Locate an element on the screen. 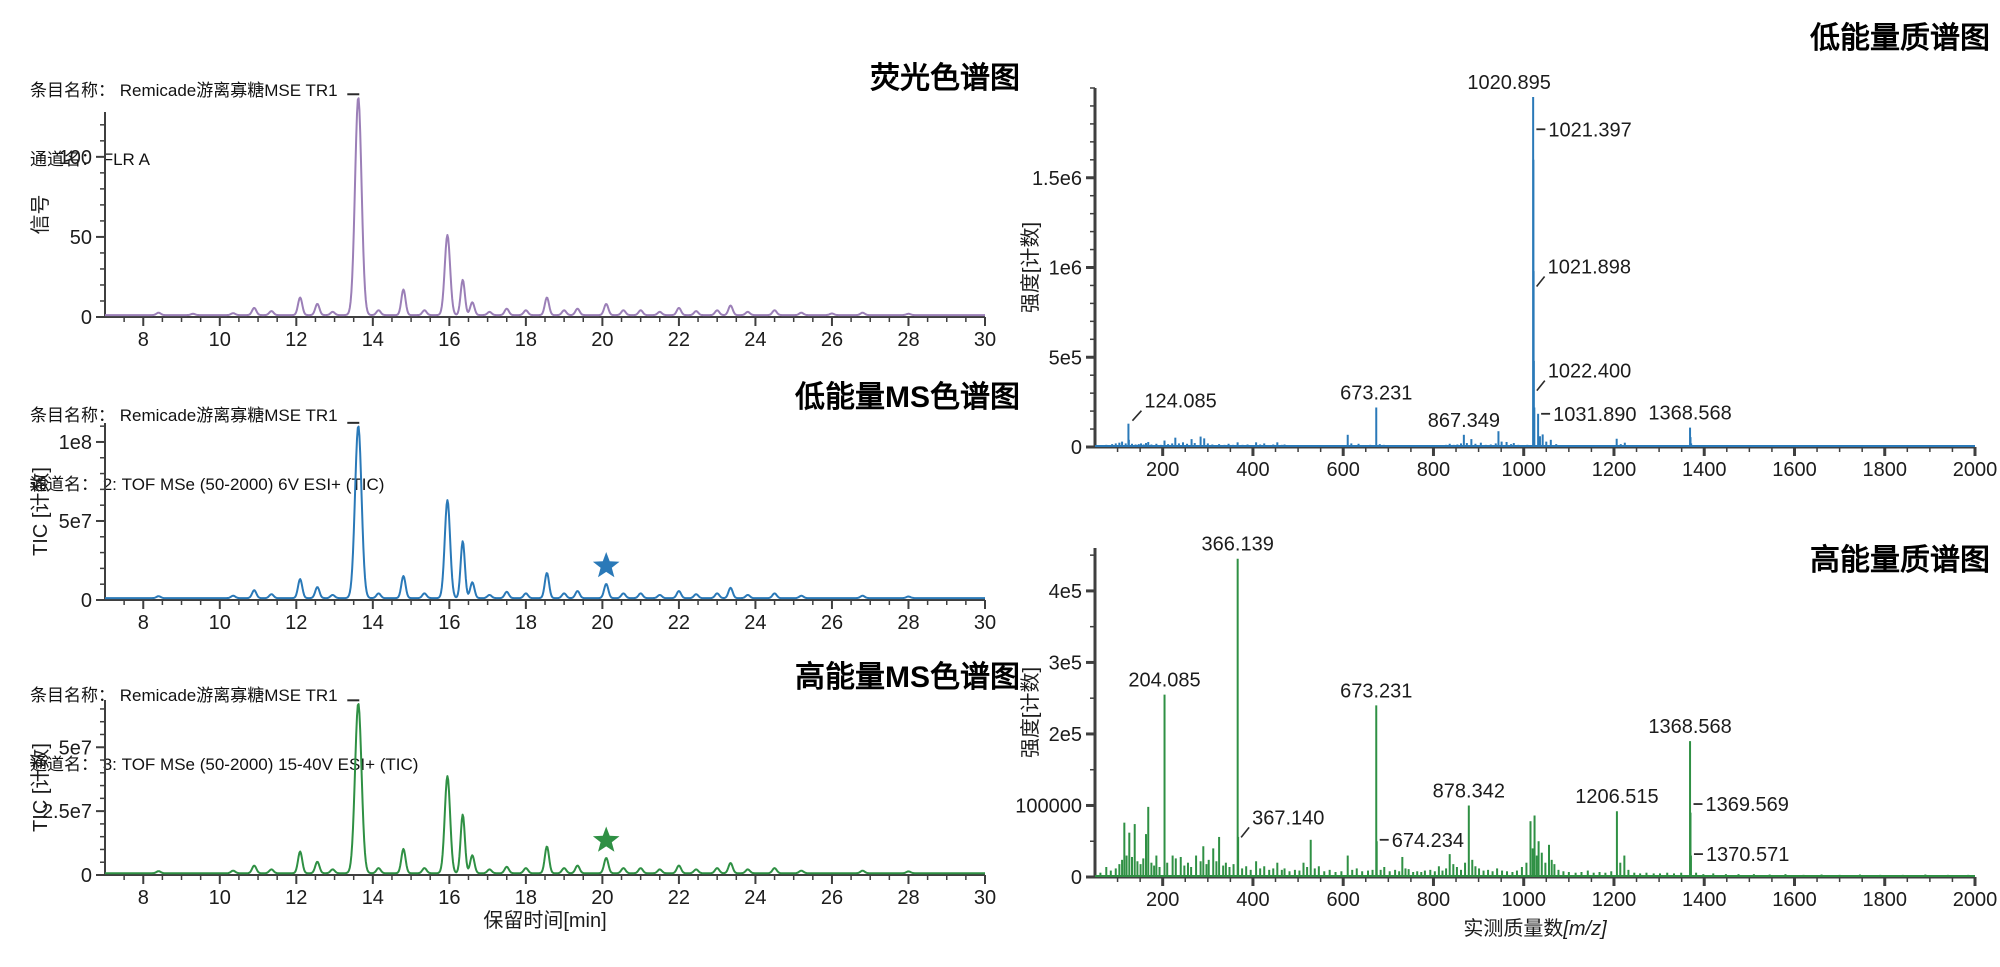 Image resolution: width=2000 pixels, height=967 pixels. peak-label: 367.140 is located at coordinates (1288, 818).